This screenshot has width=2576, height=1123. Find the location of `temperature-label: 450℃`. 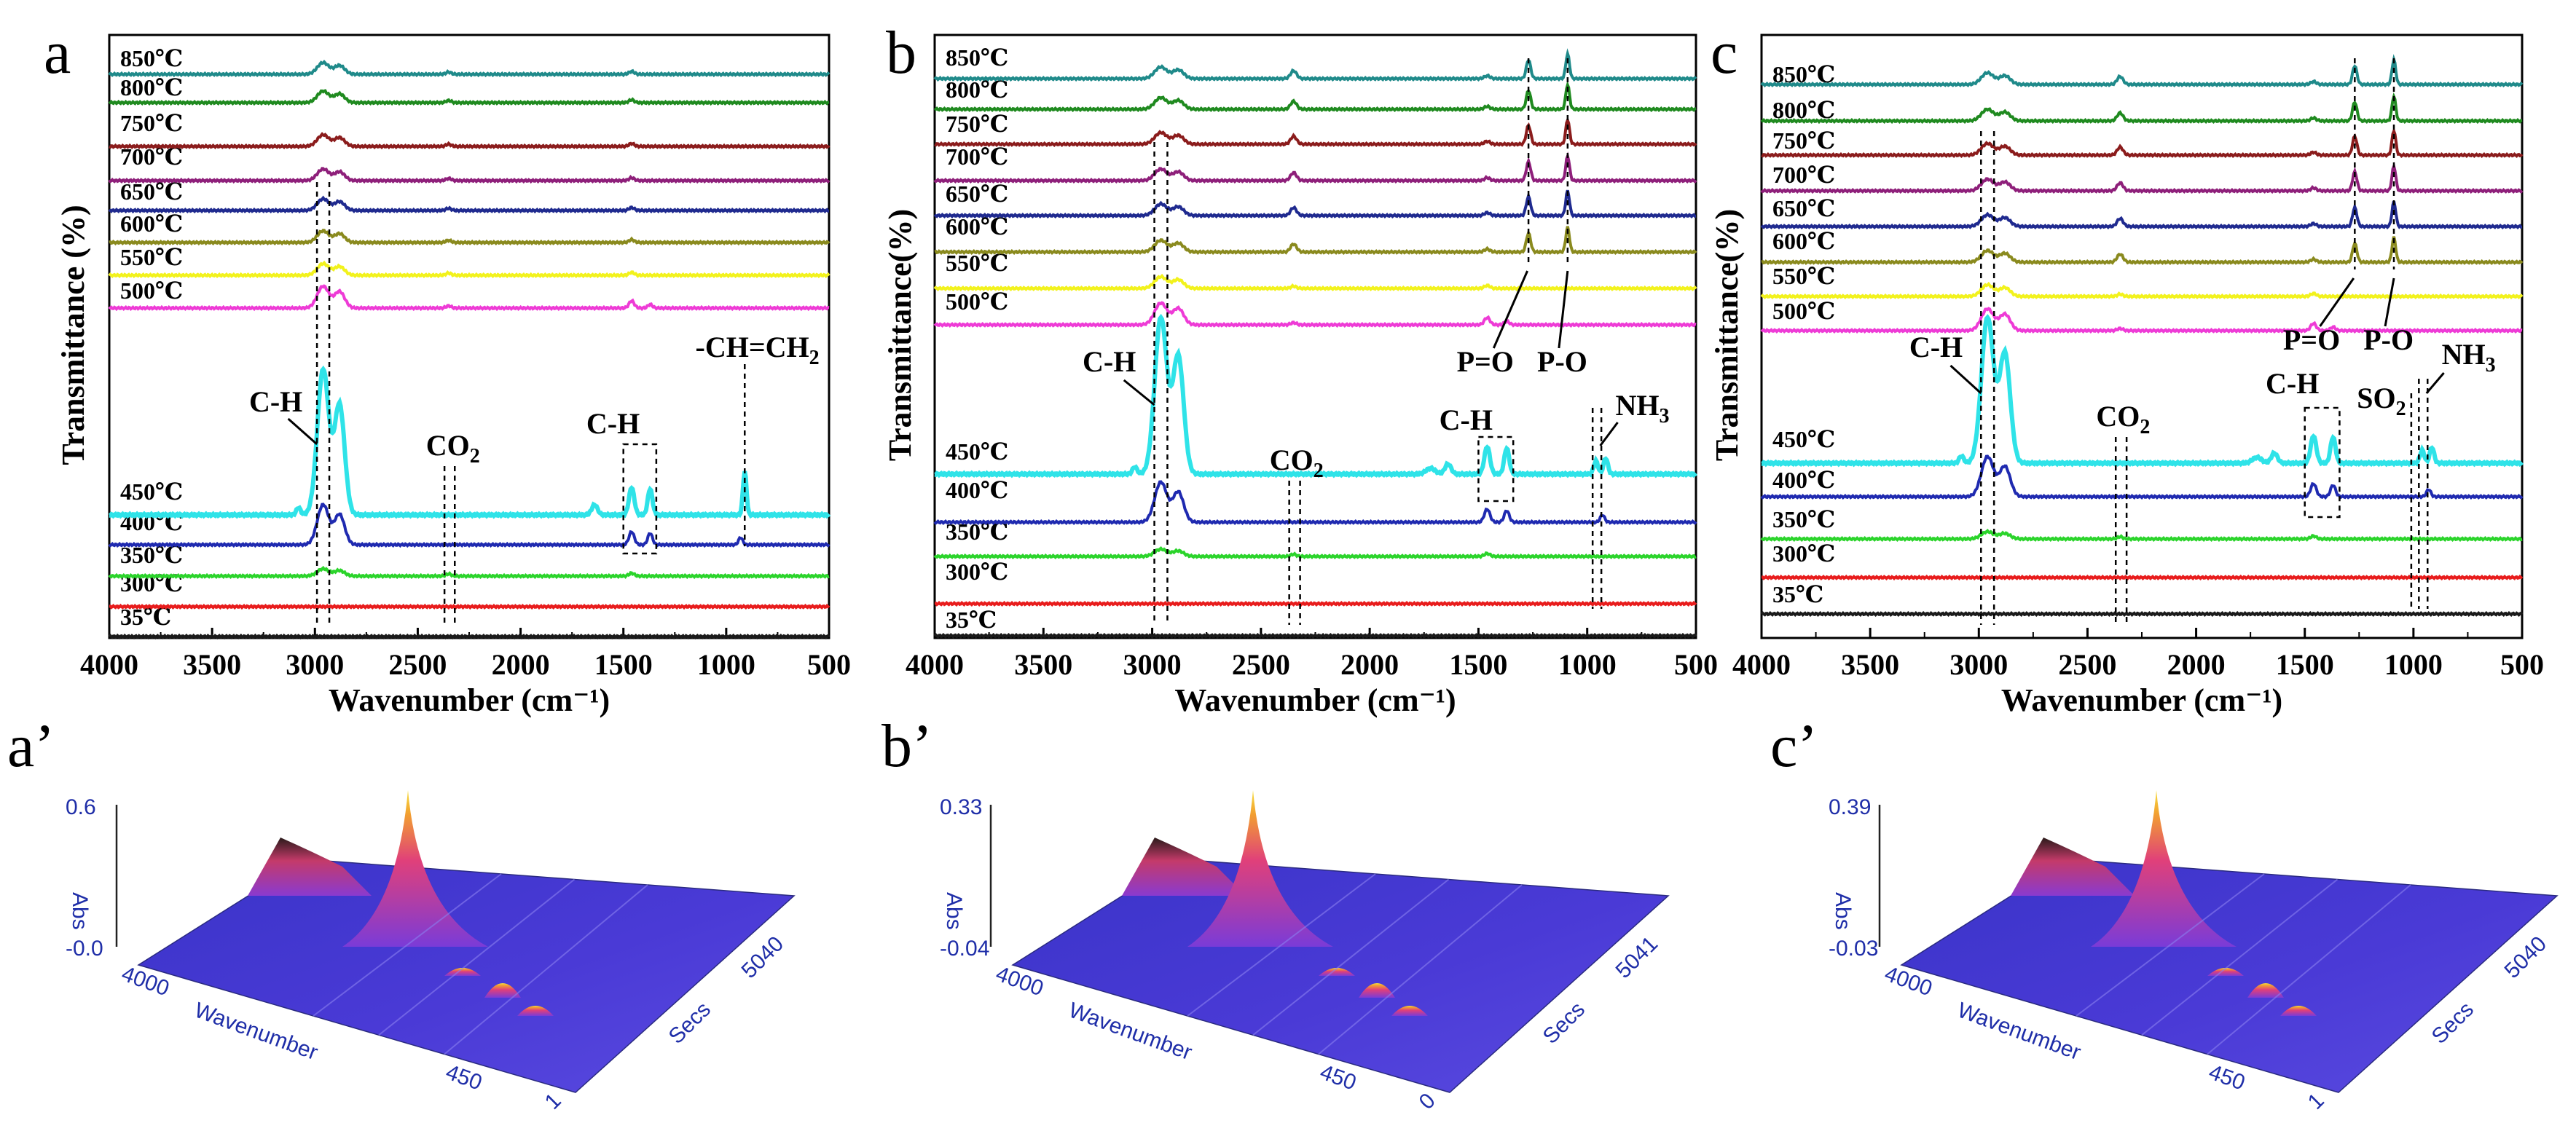

temperature-label: 450℃ is located at coordinates (1803, 439).